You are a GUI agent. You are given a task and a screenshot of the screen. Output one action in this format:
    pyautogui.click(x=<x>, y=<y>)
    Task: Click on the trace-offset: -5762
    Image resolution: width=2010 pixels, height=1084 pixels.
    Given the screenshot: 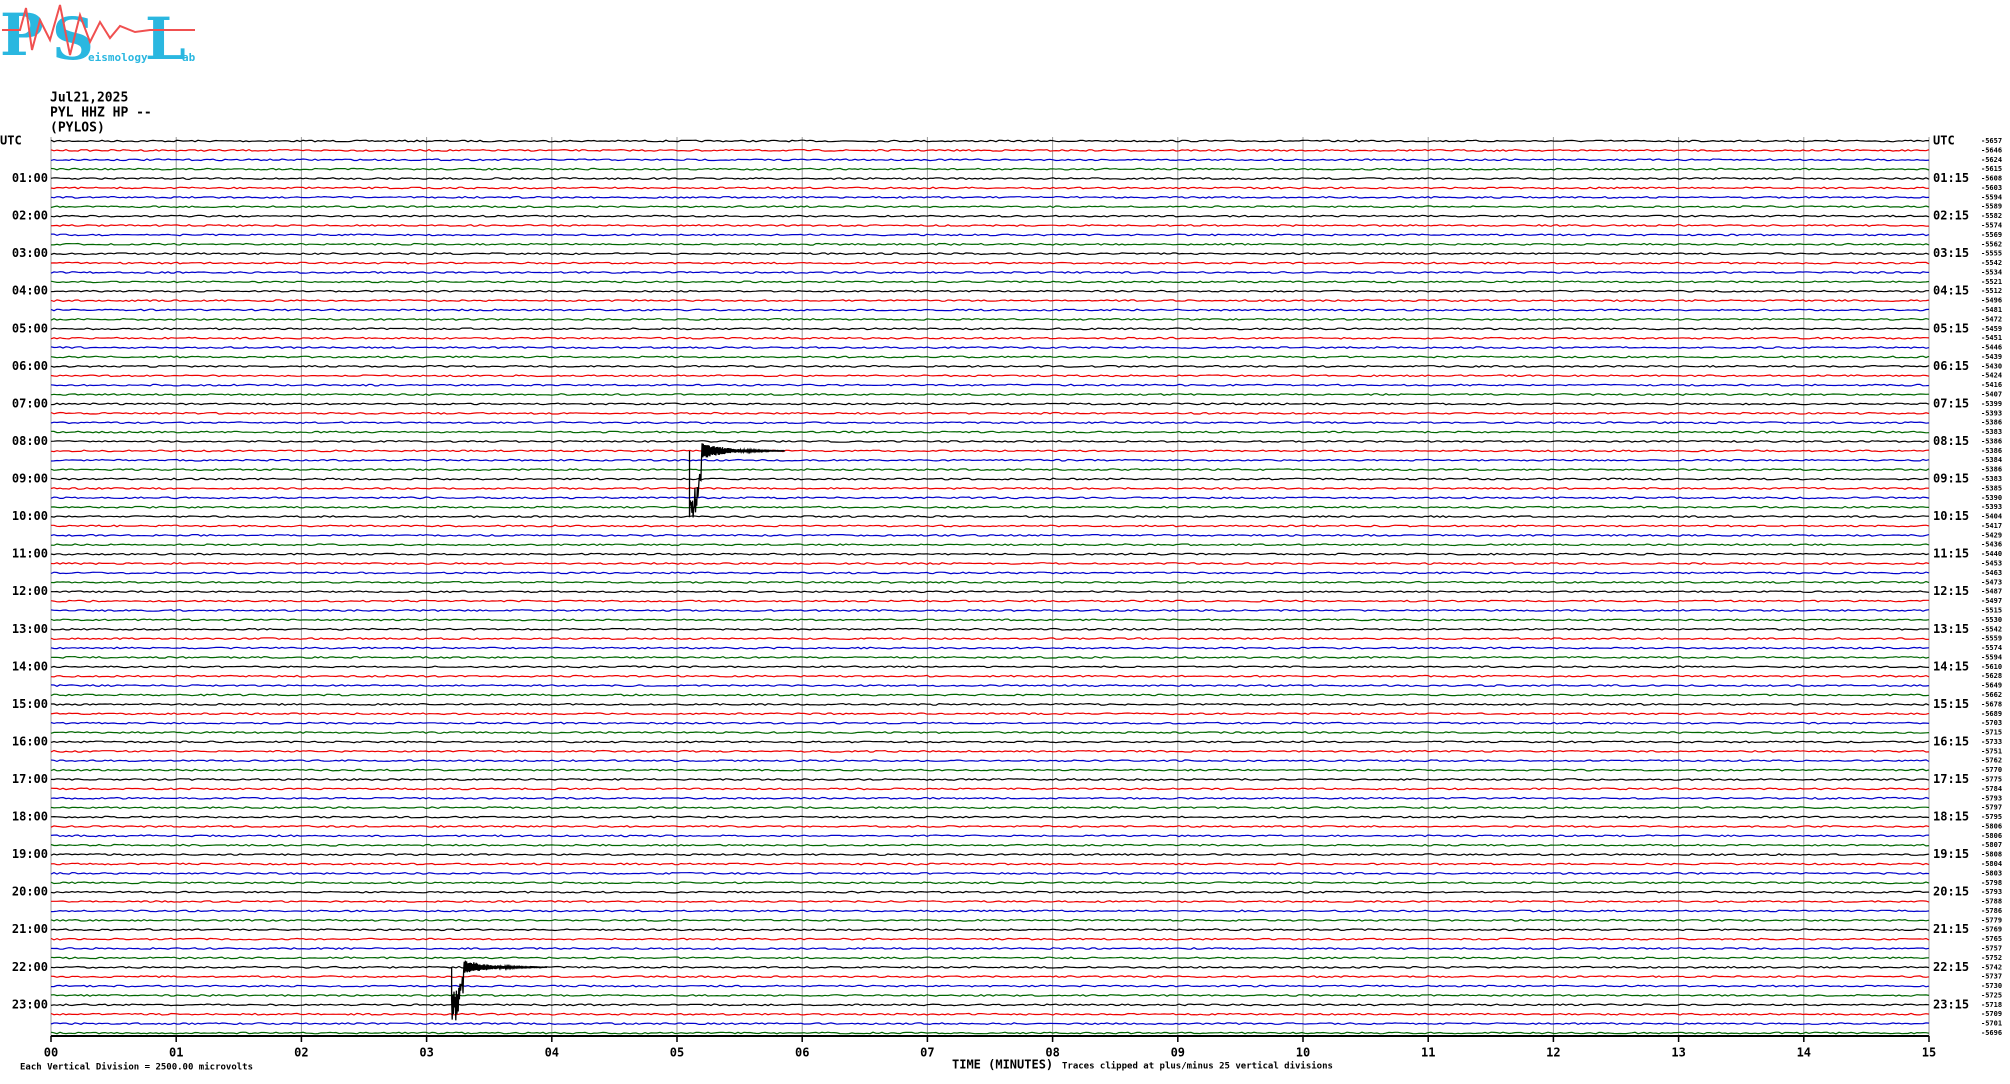 What is the action you would take?
    pyautogui.click(x=1991, y=761)
    